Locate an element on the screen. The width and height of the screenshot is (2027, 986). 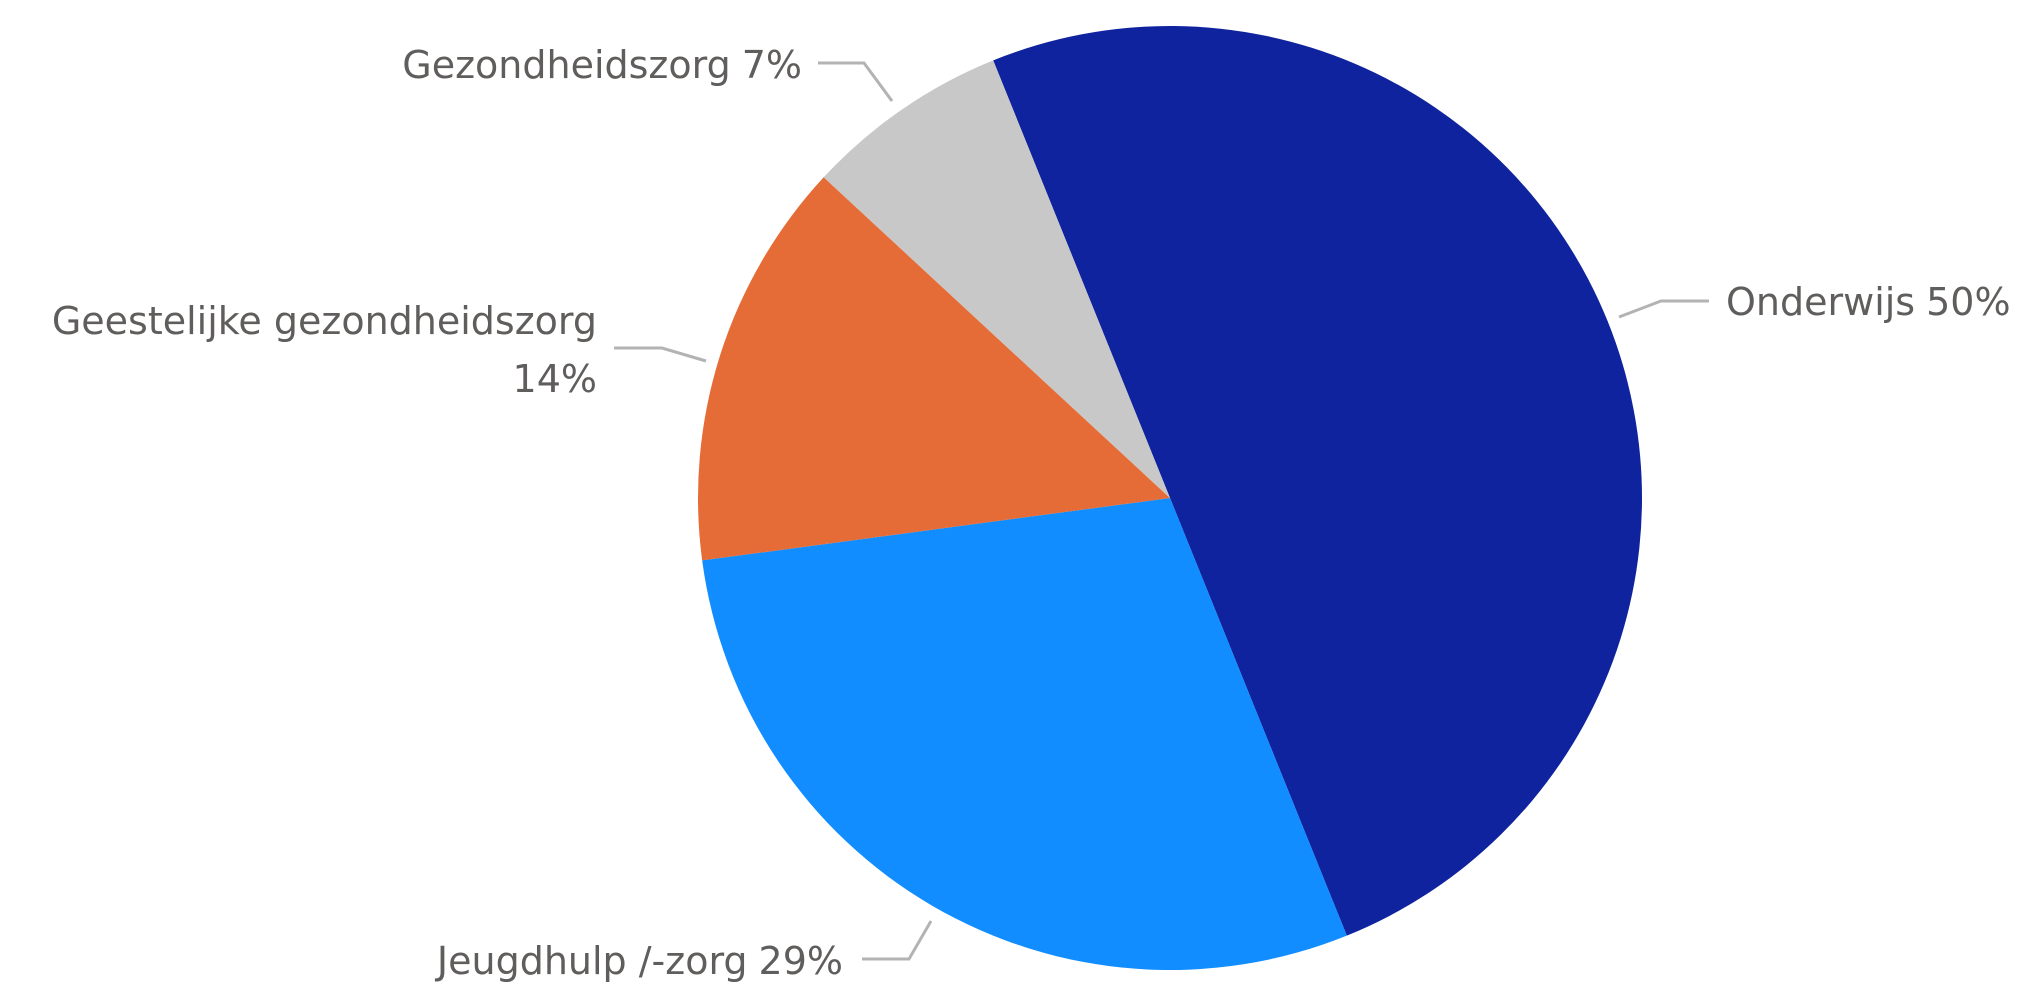
value-label: 7% is located at coordinates (772, 65).